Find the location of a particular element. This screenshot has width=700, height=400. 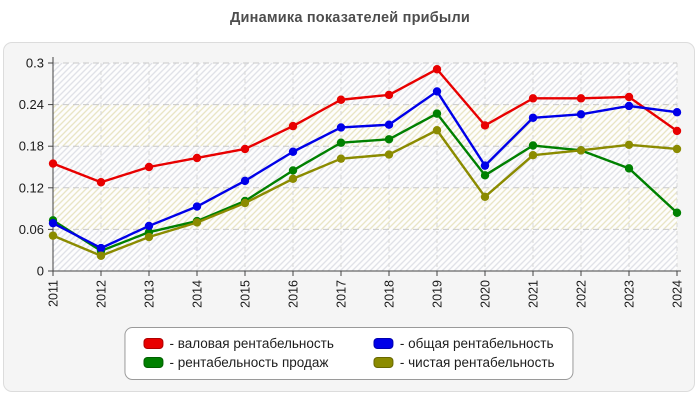

legend-item: - валовая рентабельность is located at coordinates (238, 343).